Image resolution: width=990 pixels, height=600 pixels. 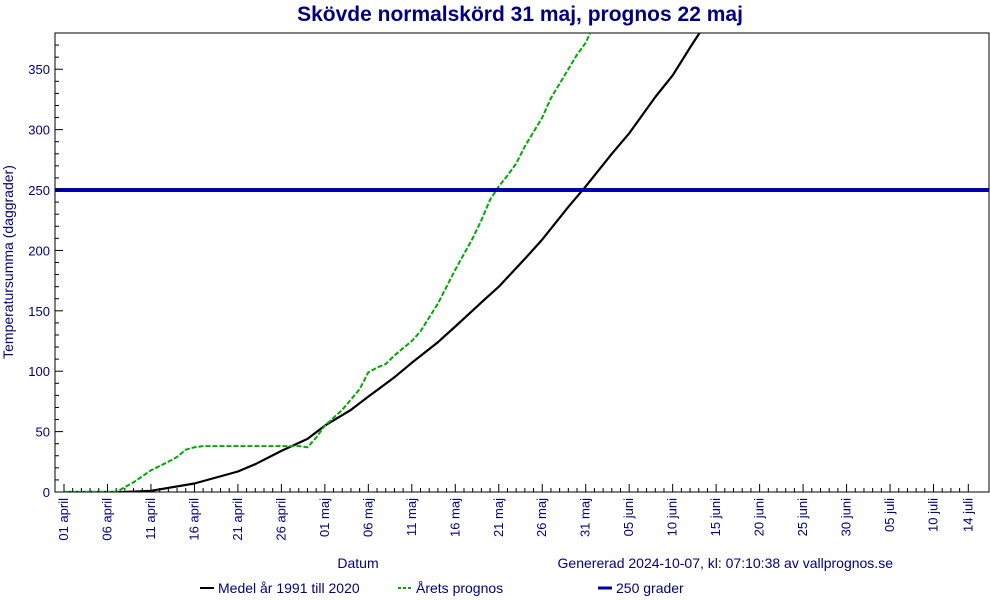 I want to click on y-axis-label: Temperatursumma (daggrader), so click(x=8, y=262).